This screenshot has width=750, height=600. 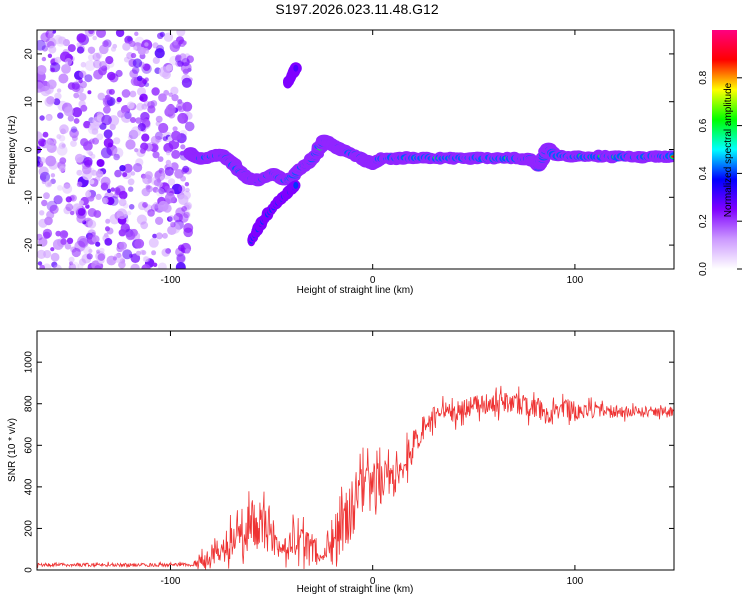 What do you see at coordinates (29, 570) in the screenshot?
I see `y-tick-label: 0` at bounding box center [29, 570].